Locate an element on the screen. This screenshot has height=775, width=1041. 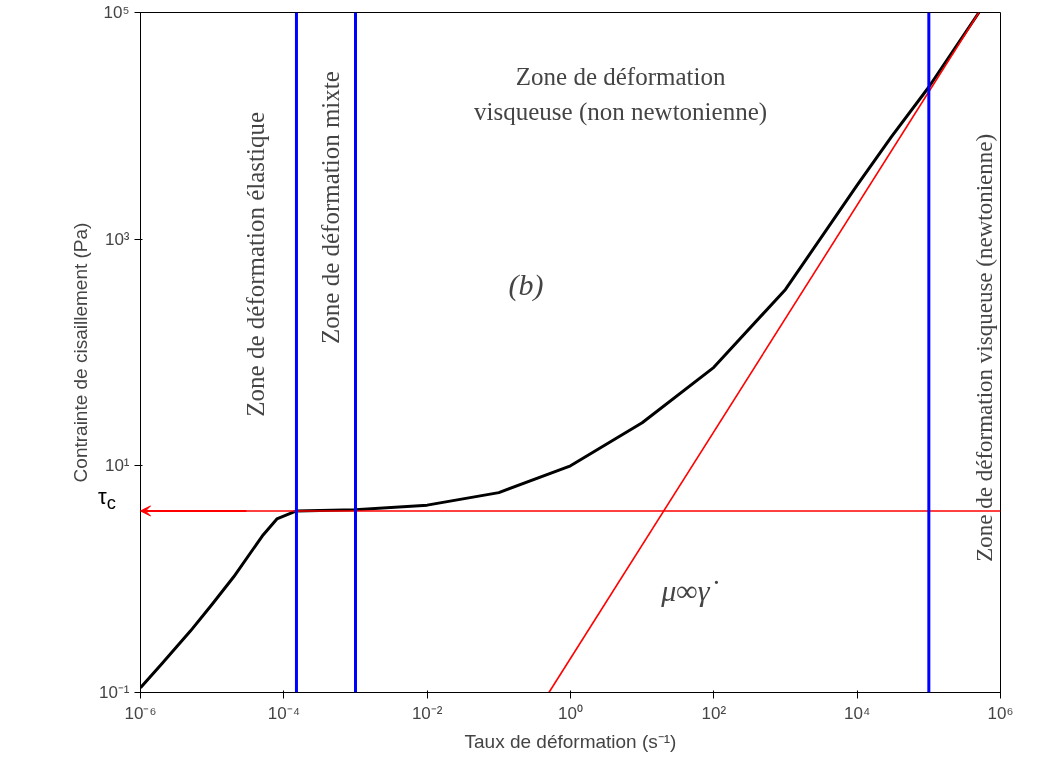
annotation: Zone de déformation mixte is located at coordinates (331, 207).